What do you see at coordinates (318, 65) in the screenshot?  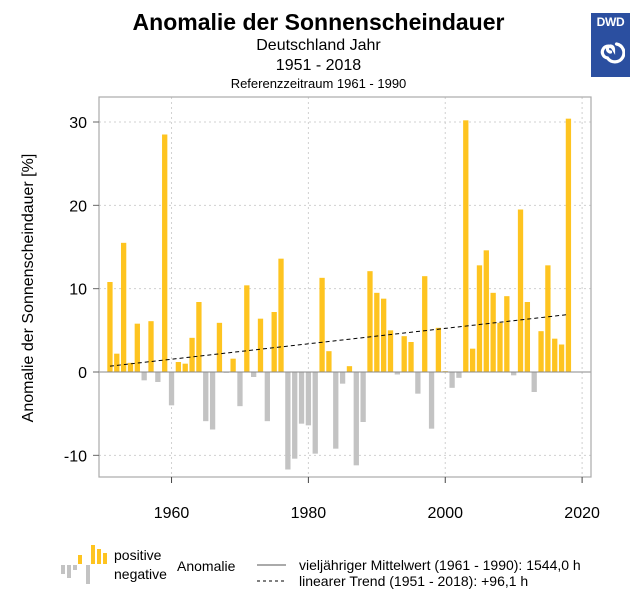 I see `chart-period: 1951 - 2018` at bounding box center [318, 65].